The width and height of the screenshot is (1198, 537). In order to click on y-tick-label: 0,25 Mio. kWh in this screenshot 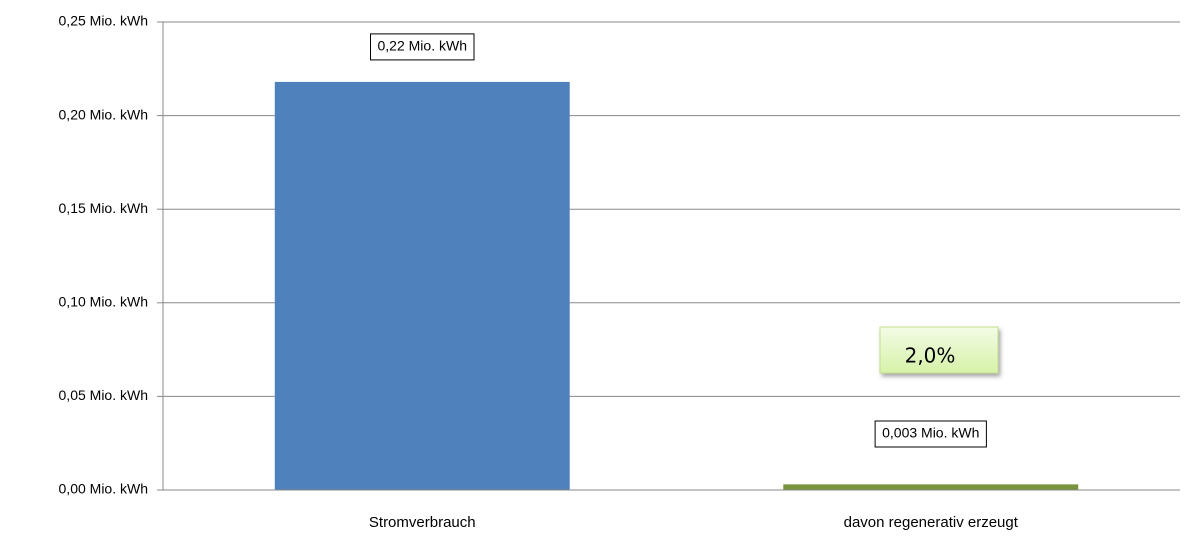, I will do `click(103, 21)`.